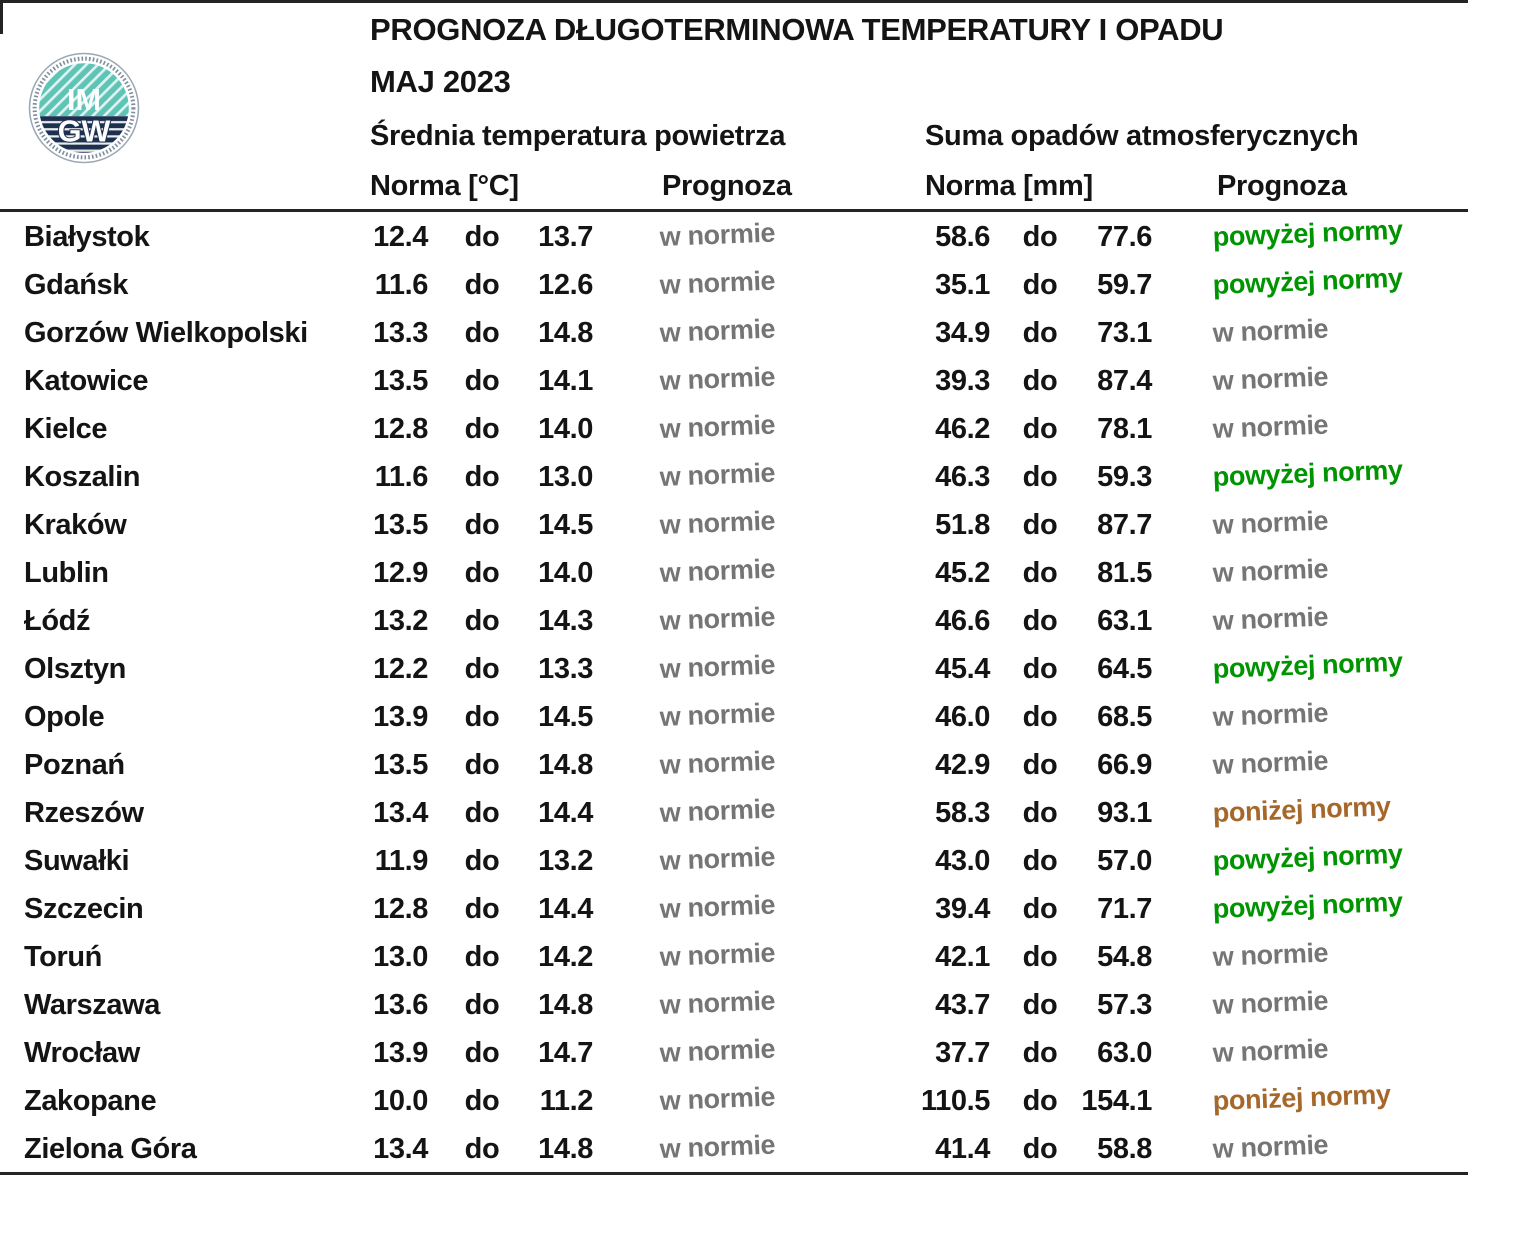 This screenshot has width=1536, height=1250. What do you see at coordinates (565, 1053) in the screenshot?
I see `temp-norm-max: 14.7` at bounding box center [565, 1053].